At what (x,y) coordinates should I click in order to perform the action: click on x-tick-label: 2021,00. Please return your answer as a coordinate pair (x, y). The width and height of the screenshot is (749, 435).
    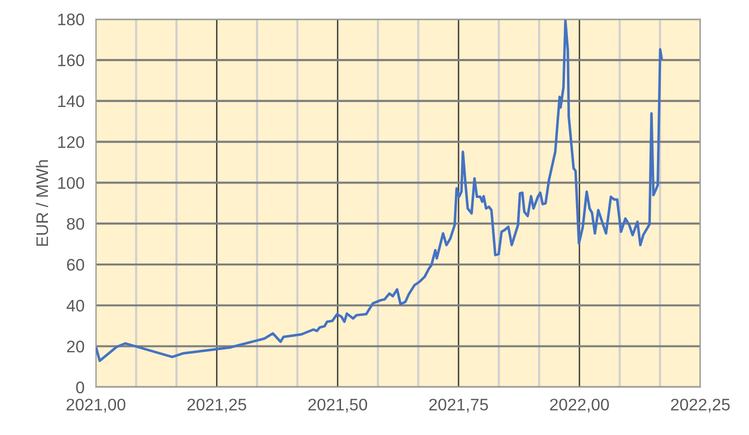
    Looking at the image, I should click on (96, 405).